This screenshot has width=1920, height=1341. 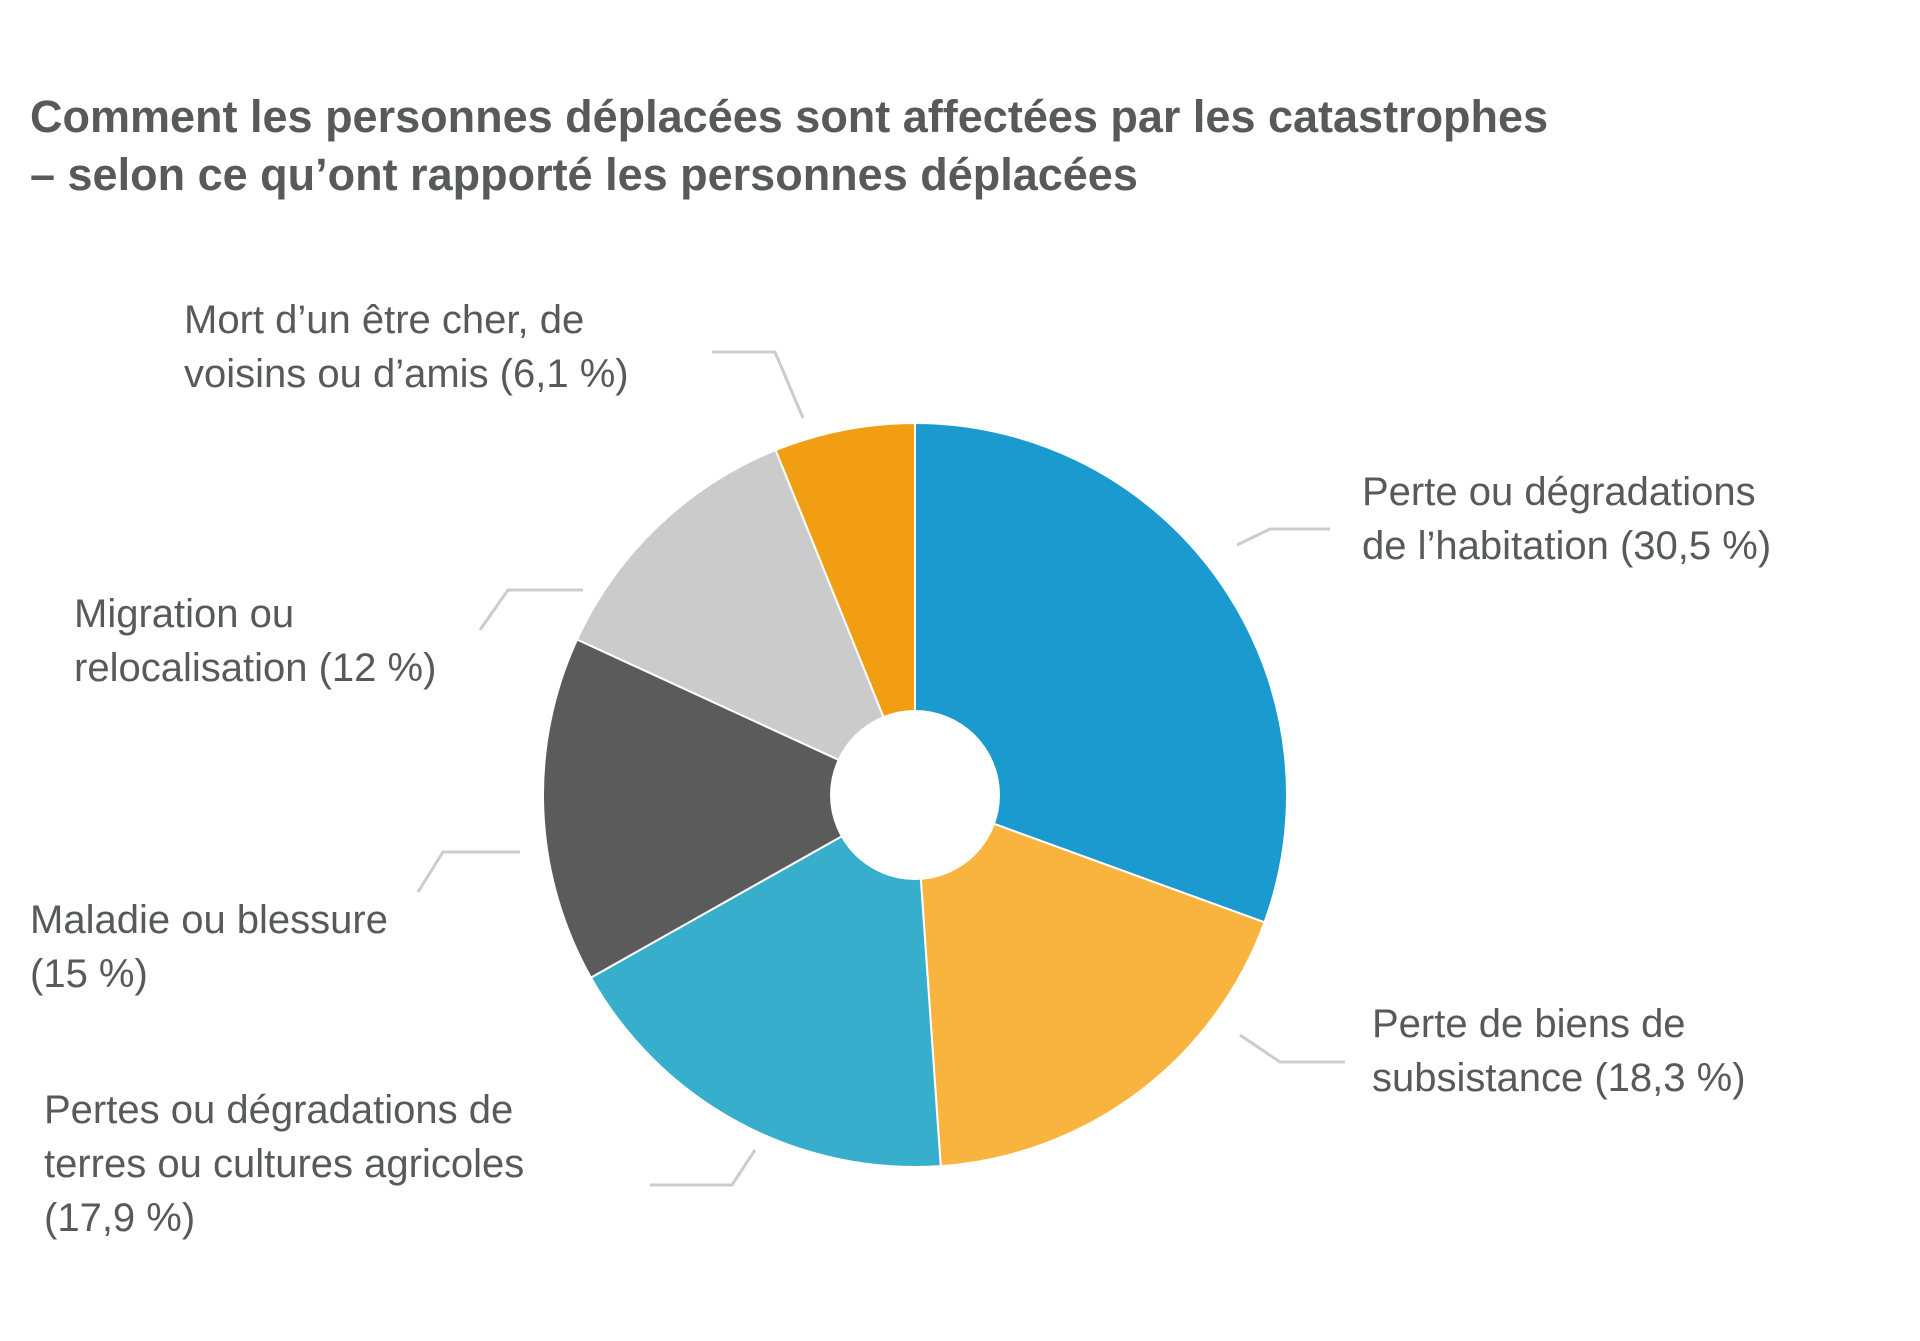 I want to click on slice-label-line: voisins ou d’amis (6,1 %), so click(x=406, y=374).